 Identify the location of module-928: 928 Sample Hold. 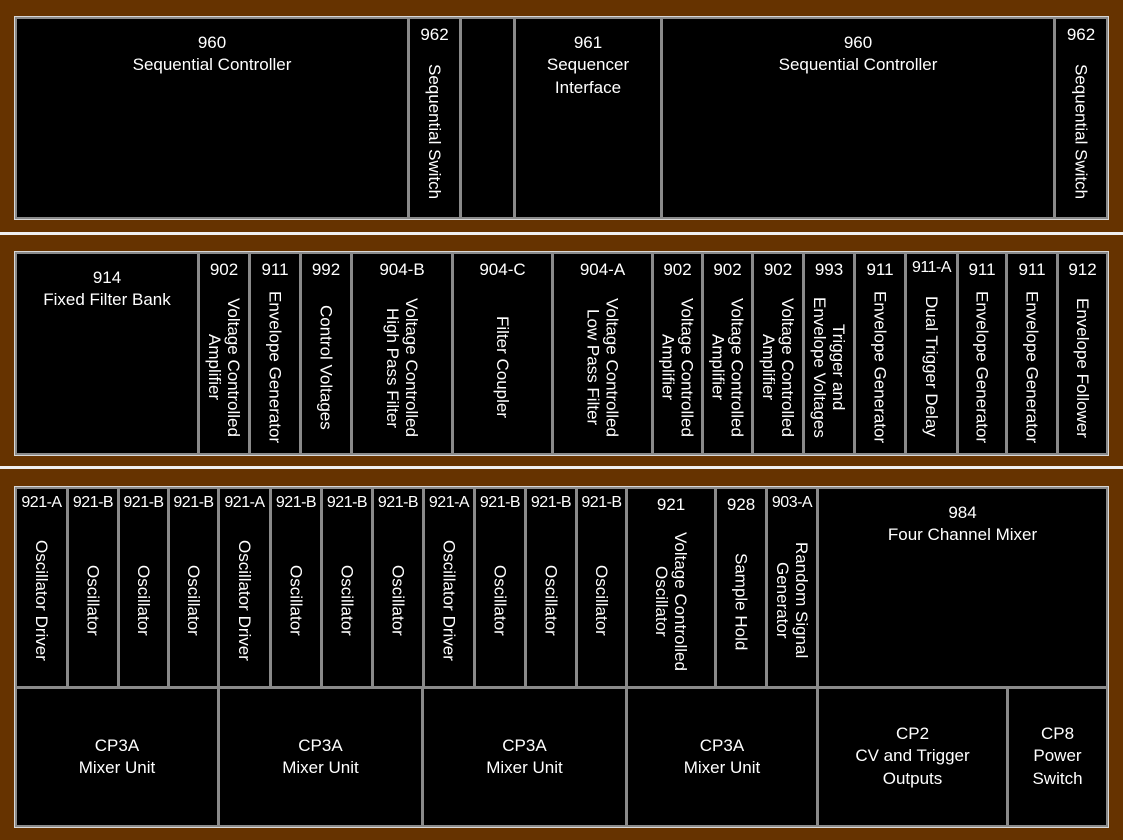
(741, 587).